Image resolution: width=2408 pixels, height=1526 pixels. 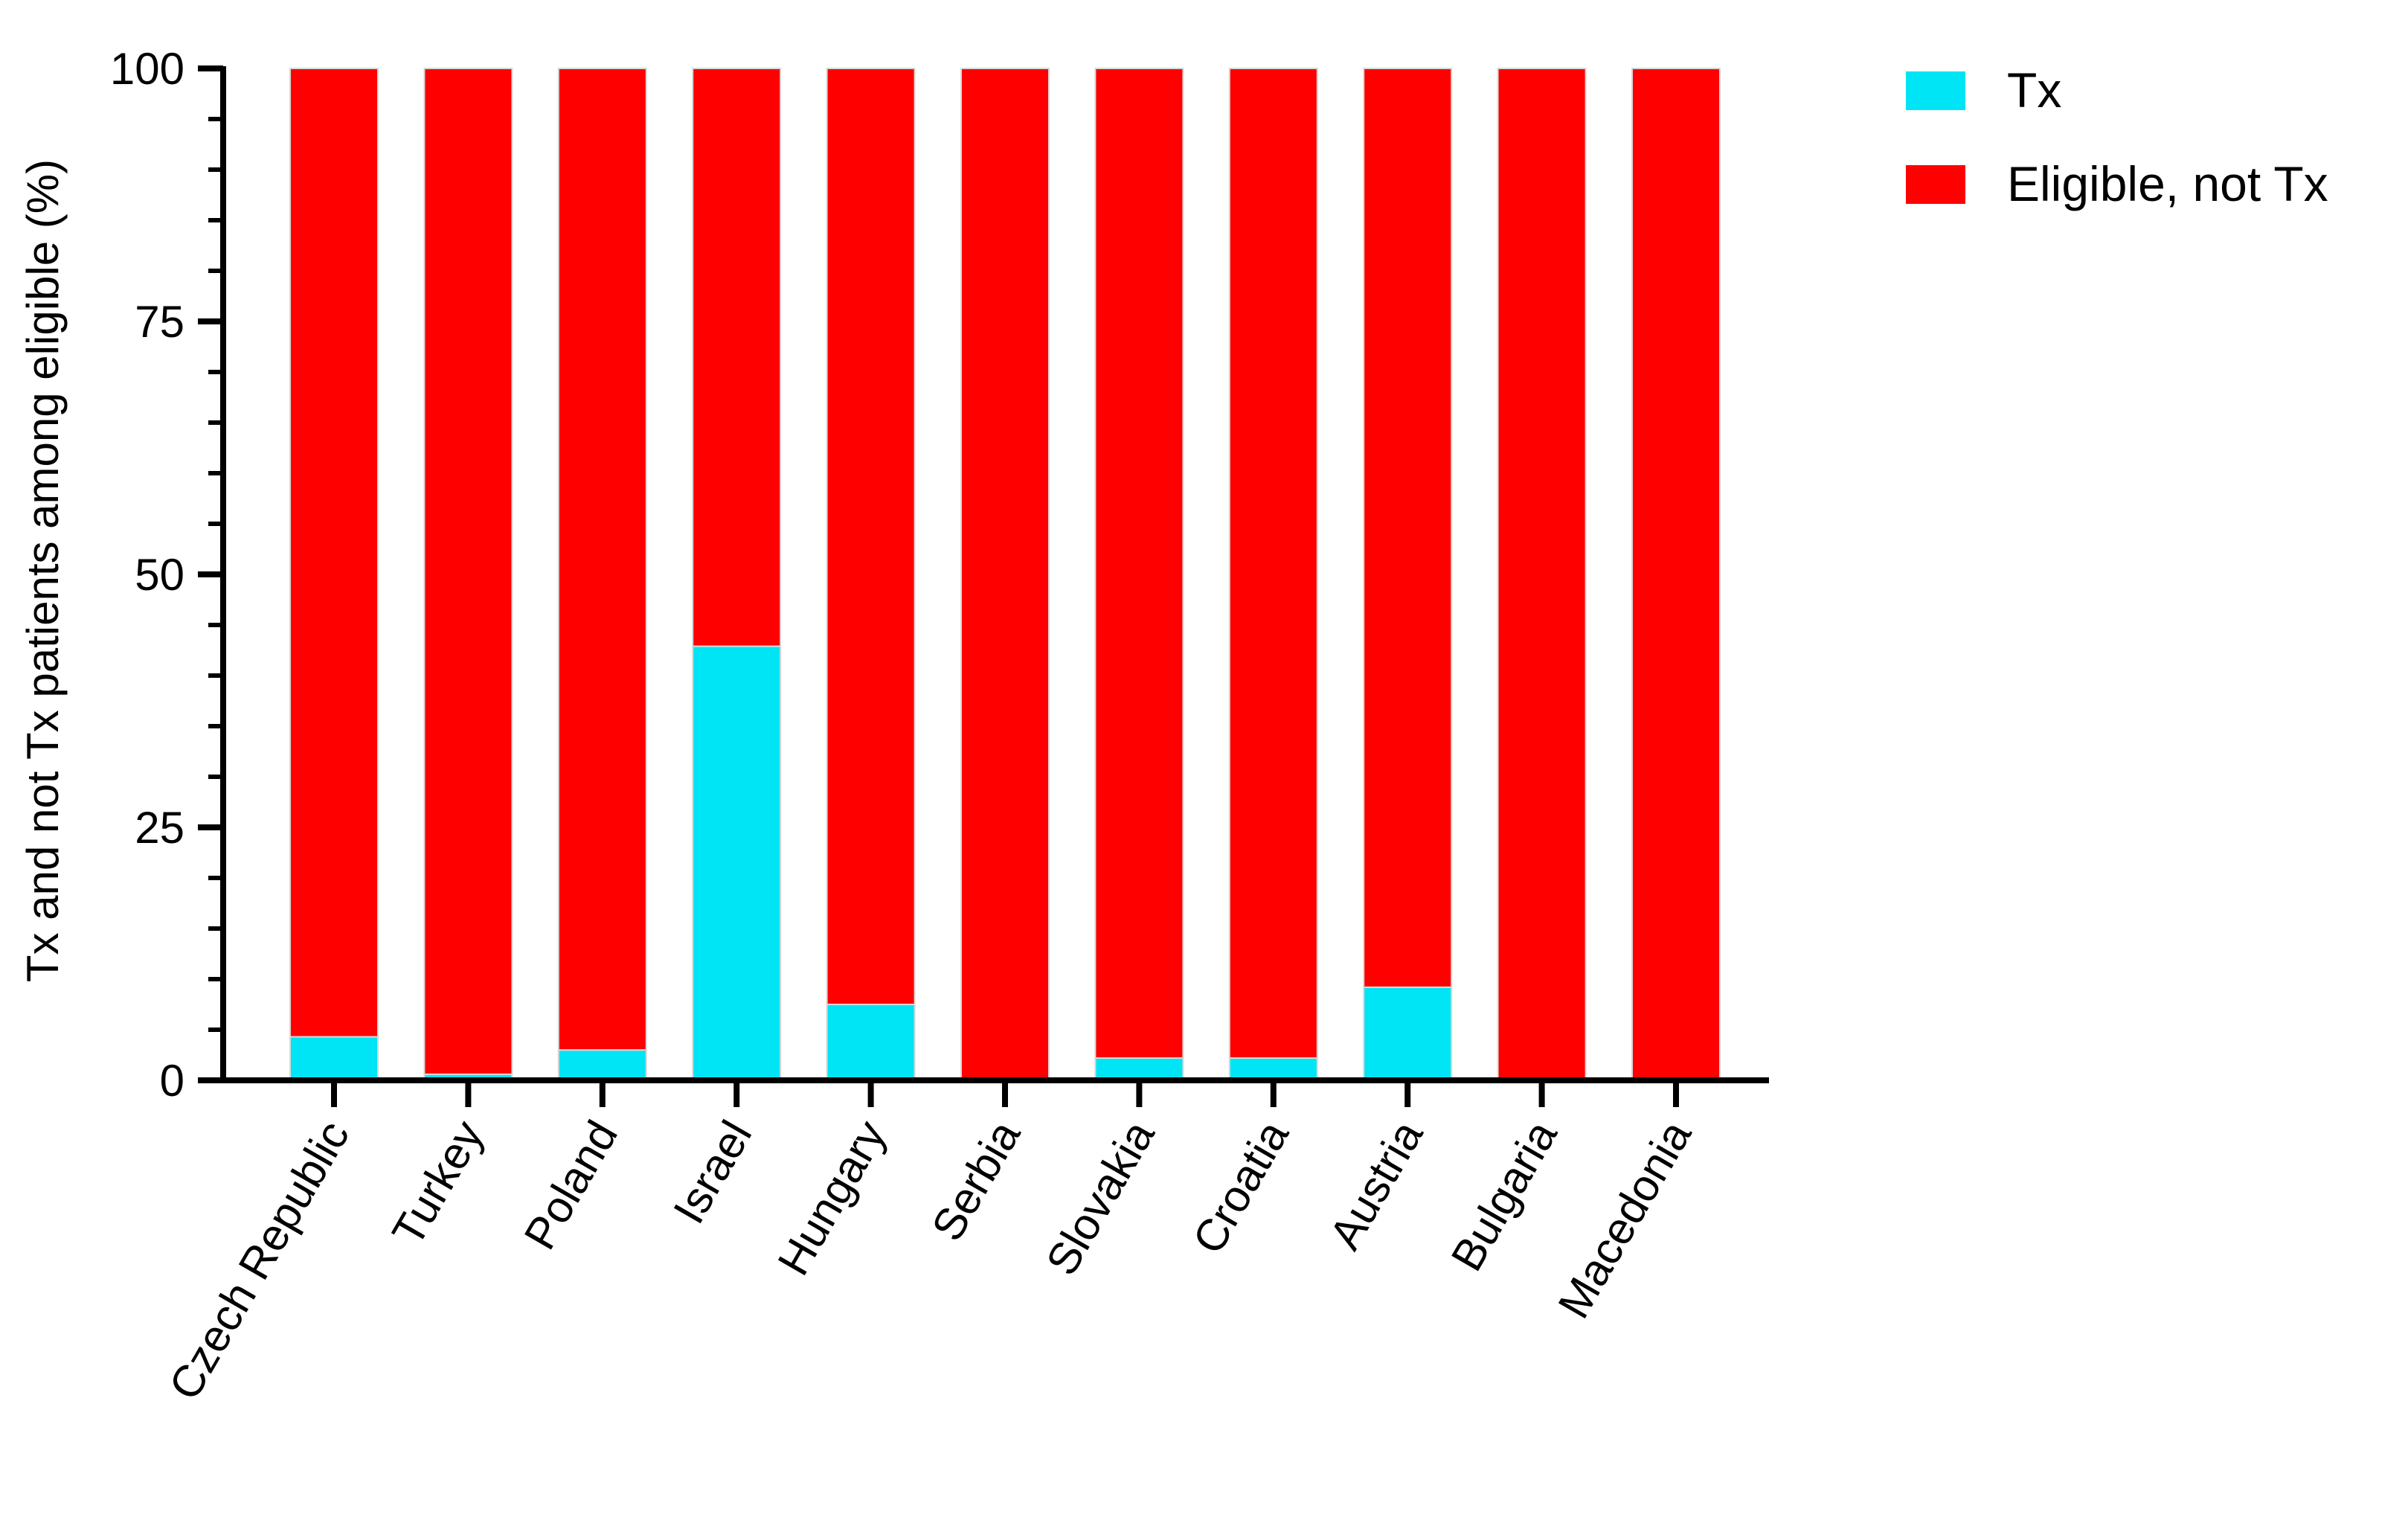 What do you see at coordinates (1100, 1197) in the screenshot?
I see `x-tick-label: Slovakia` at bounding box center [1100, 1197].